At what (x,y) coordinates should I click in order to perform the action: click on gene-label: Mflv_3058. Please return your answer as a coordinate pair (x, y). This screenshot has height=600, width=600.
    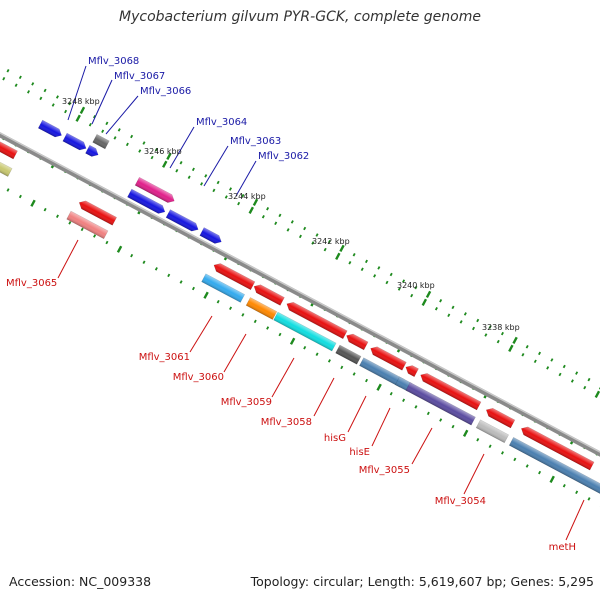
    Looking at the image, I should click on (286, 422).